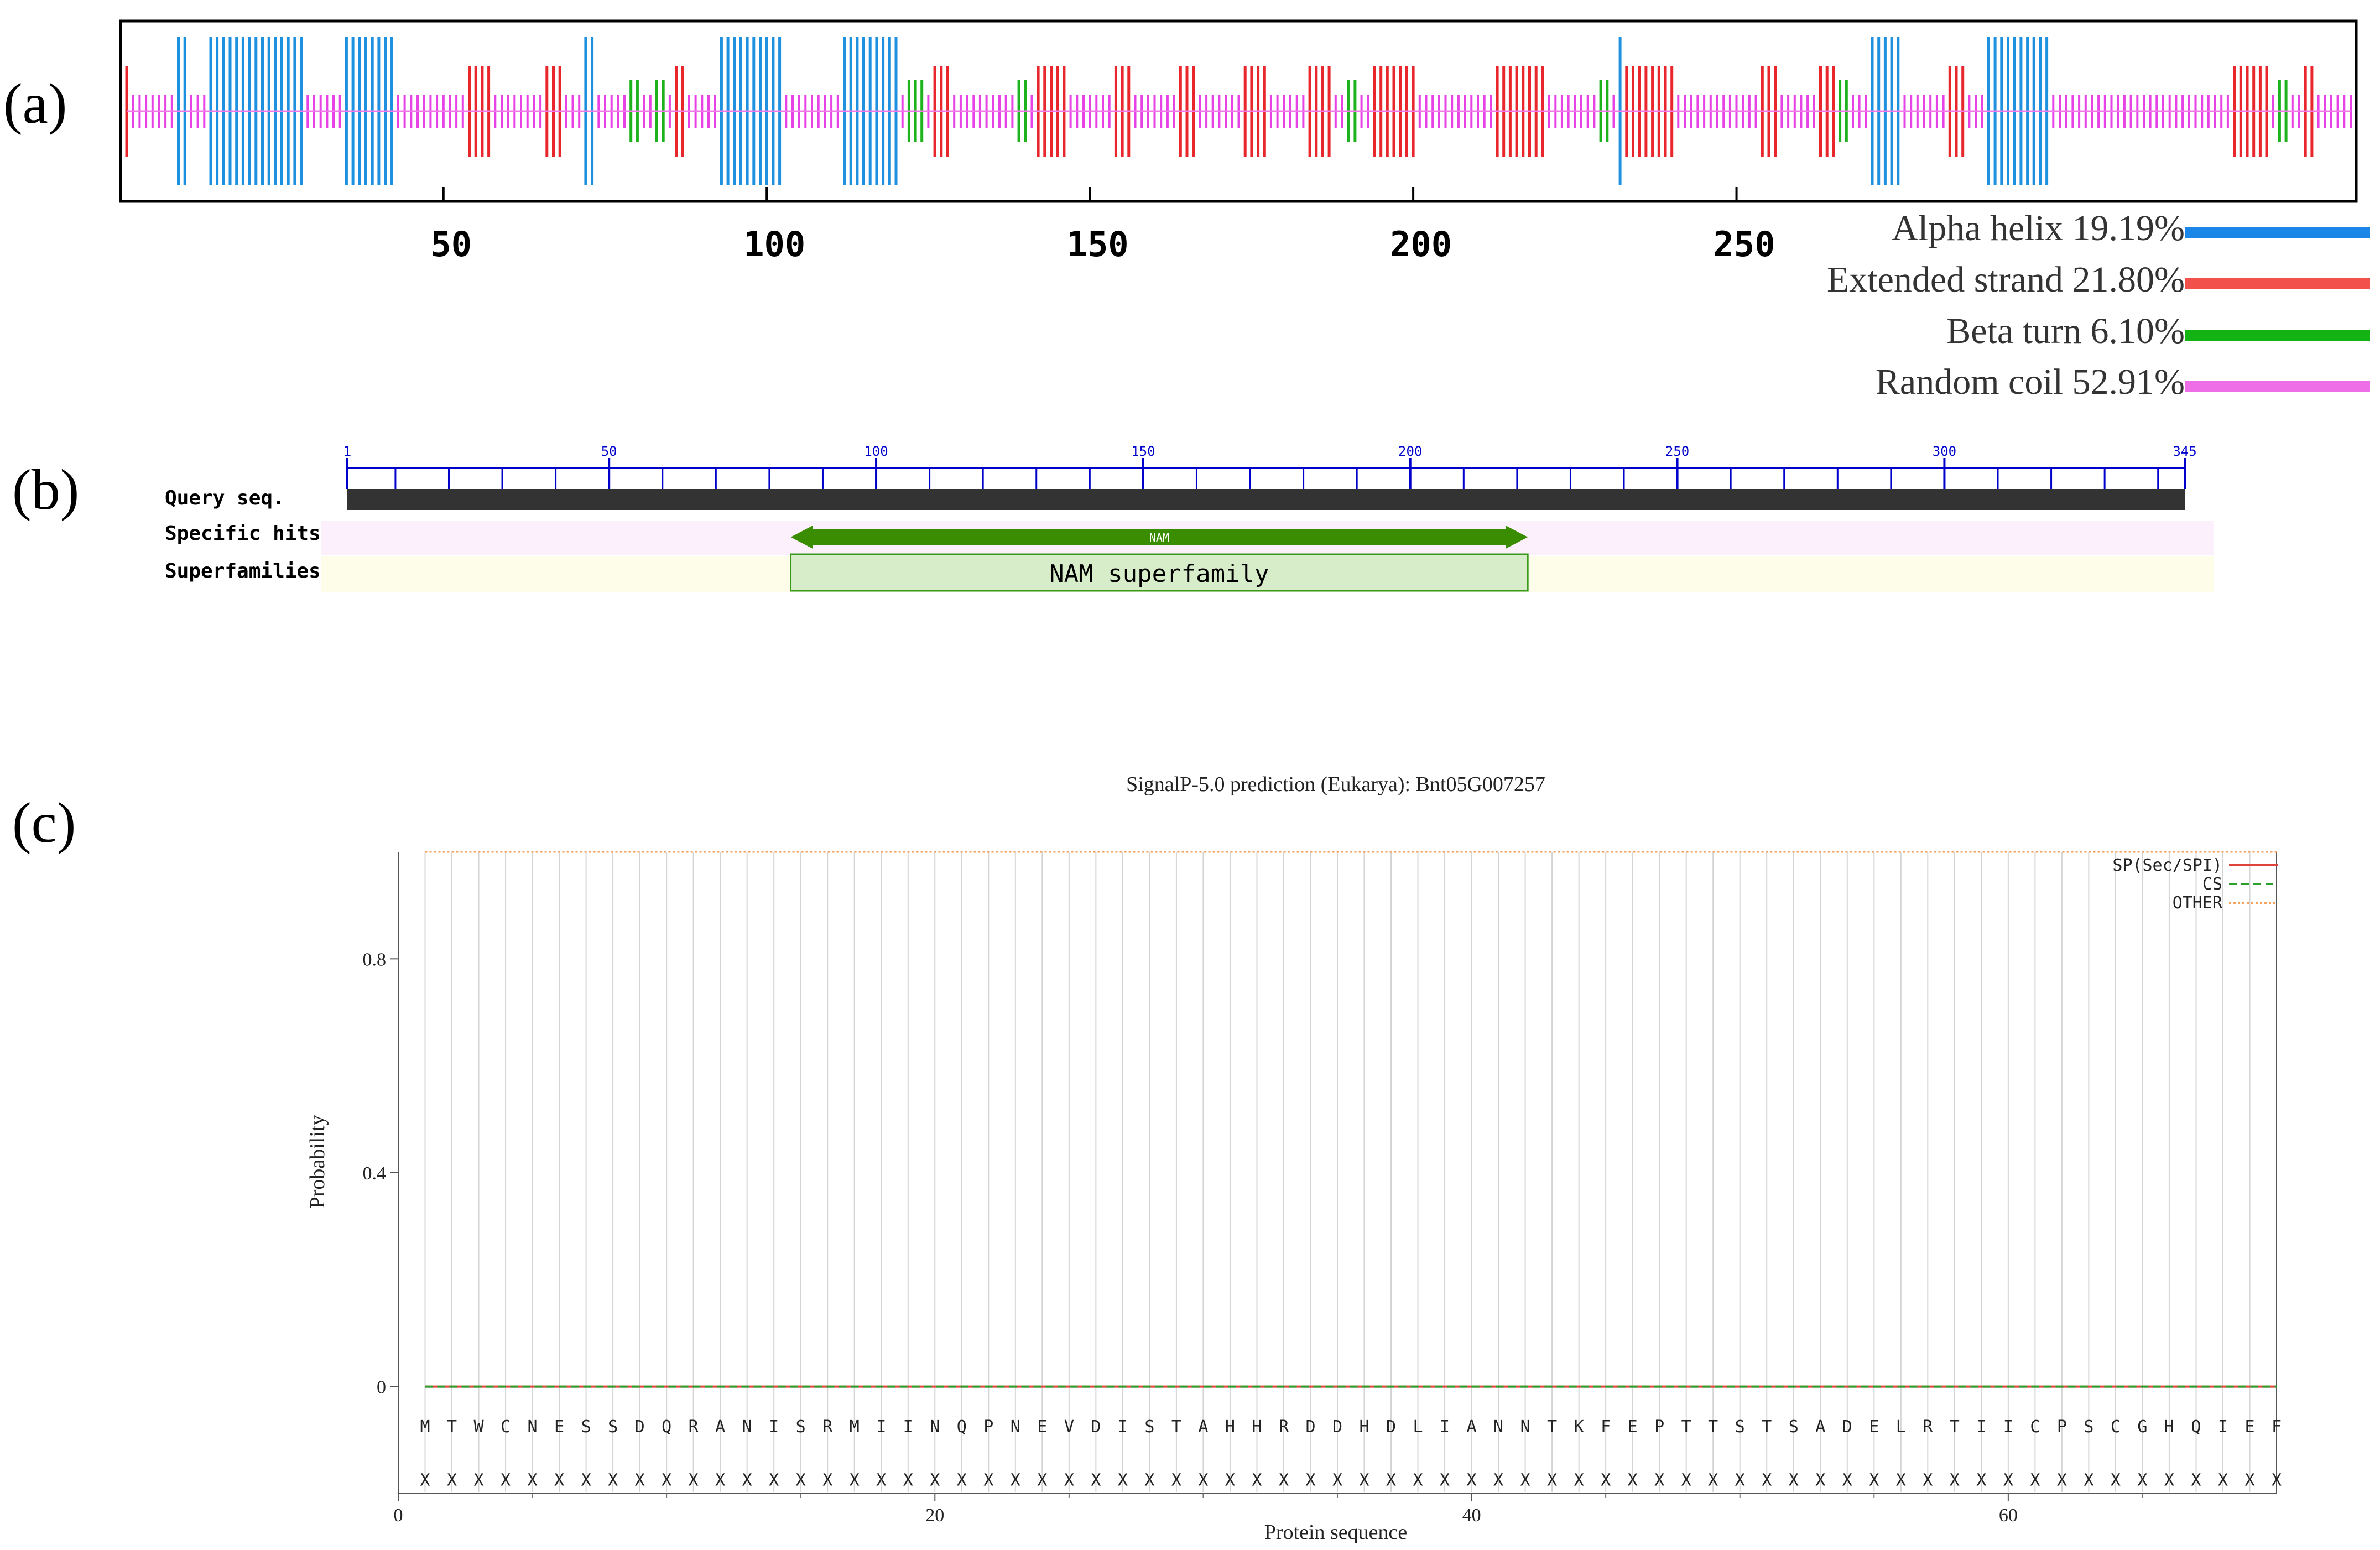  Describe the element at coordinates (1901, 1427) in the screenshot. I see `sequence-residue-56: L` at that location.